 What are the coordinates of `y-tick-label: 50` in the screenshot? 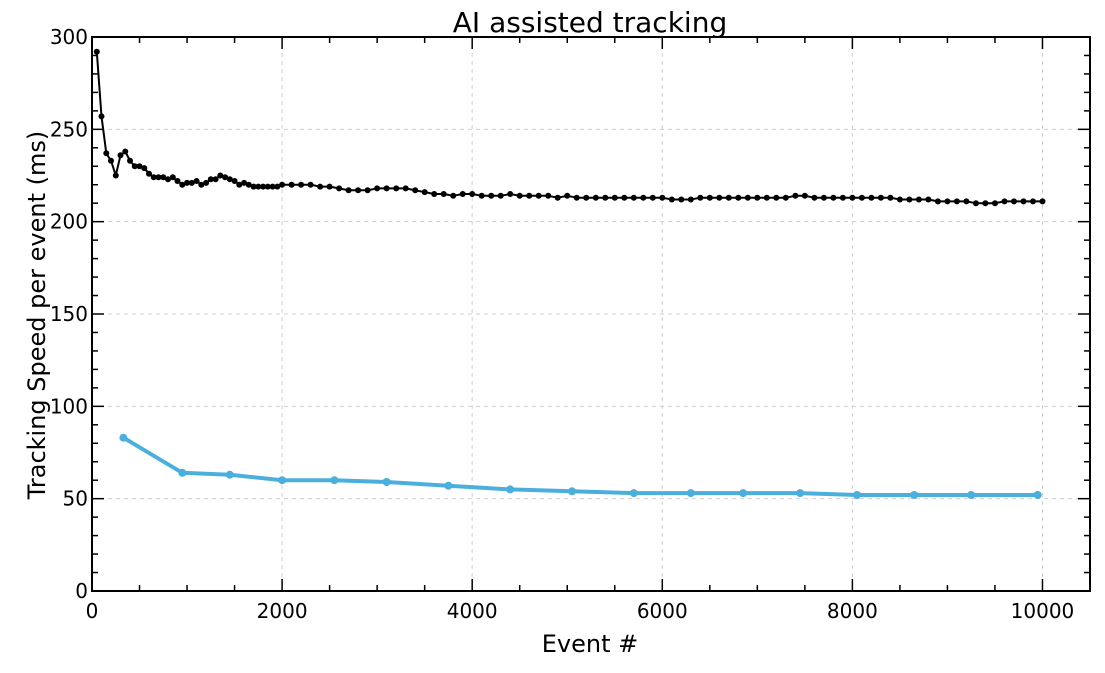 It's located at (75, 499).